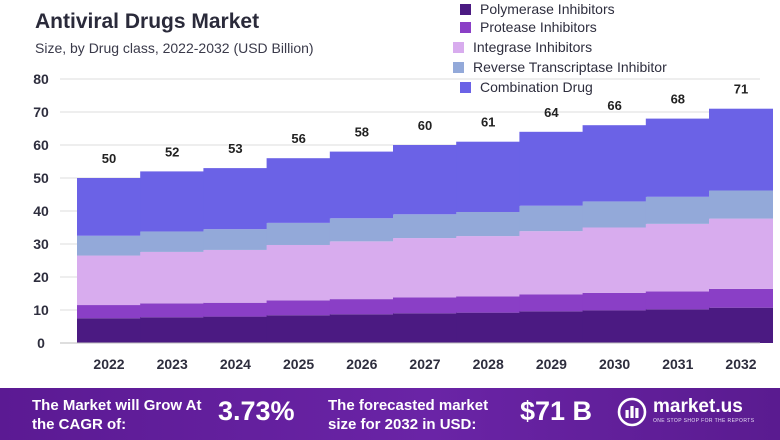 This screenshot has width=780, height=440. What do you see at coordinates (235, 148) in the screenshot?
I see `bar-total-label: 53` at bounding box center [235, 148].